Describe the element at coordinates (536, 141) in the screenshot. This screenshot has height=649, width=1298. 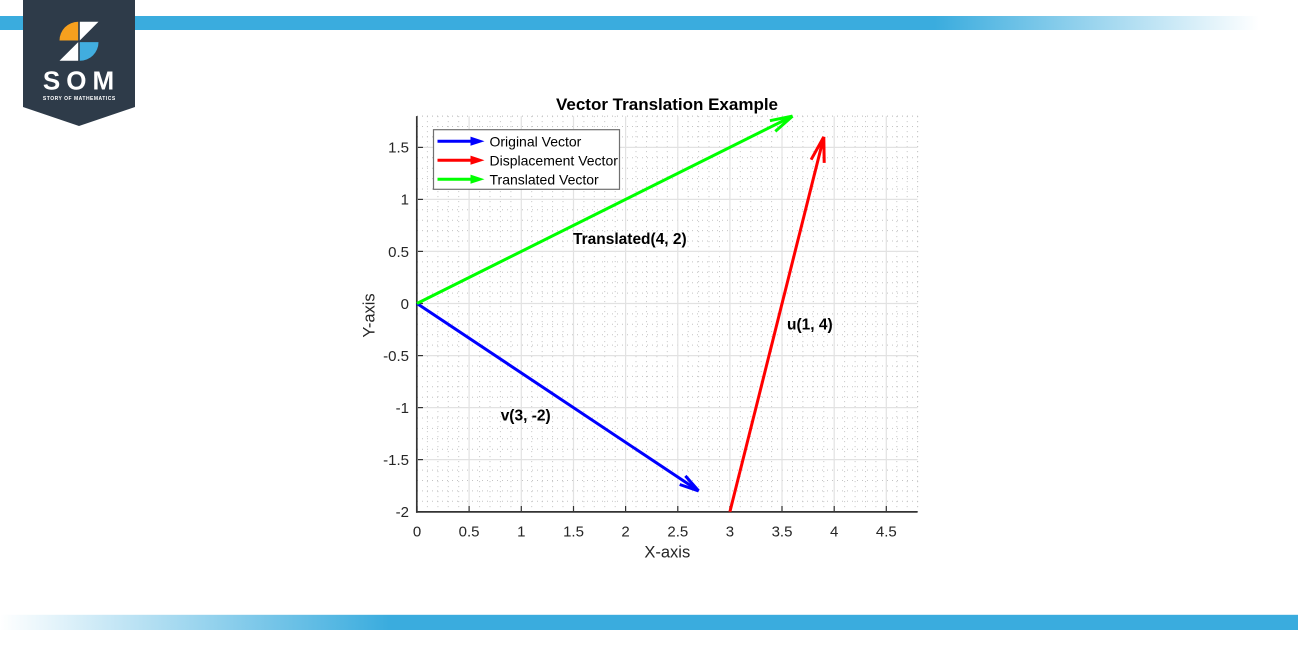
I see `svg-text: Original Vector` at that location.